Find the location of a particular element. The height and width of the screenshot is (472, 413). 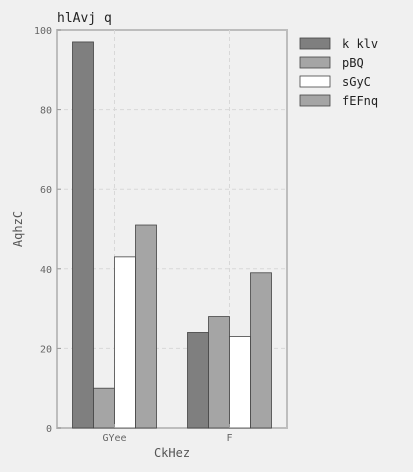

bar-k-klv-GYee is located at coordinates (83, 235).